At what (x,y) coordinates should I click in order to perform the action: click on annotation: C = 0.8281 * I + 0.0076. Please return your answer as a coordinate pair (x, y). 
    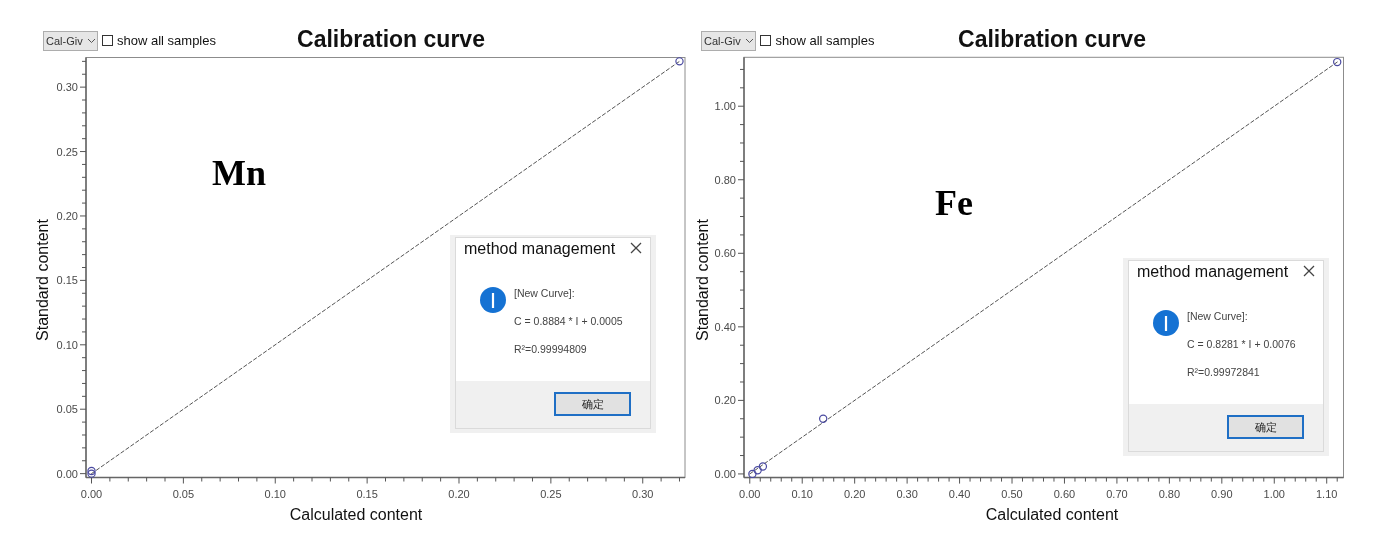
    Looking at the image, I should click on (1241, 344).